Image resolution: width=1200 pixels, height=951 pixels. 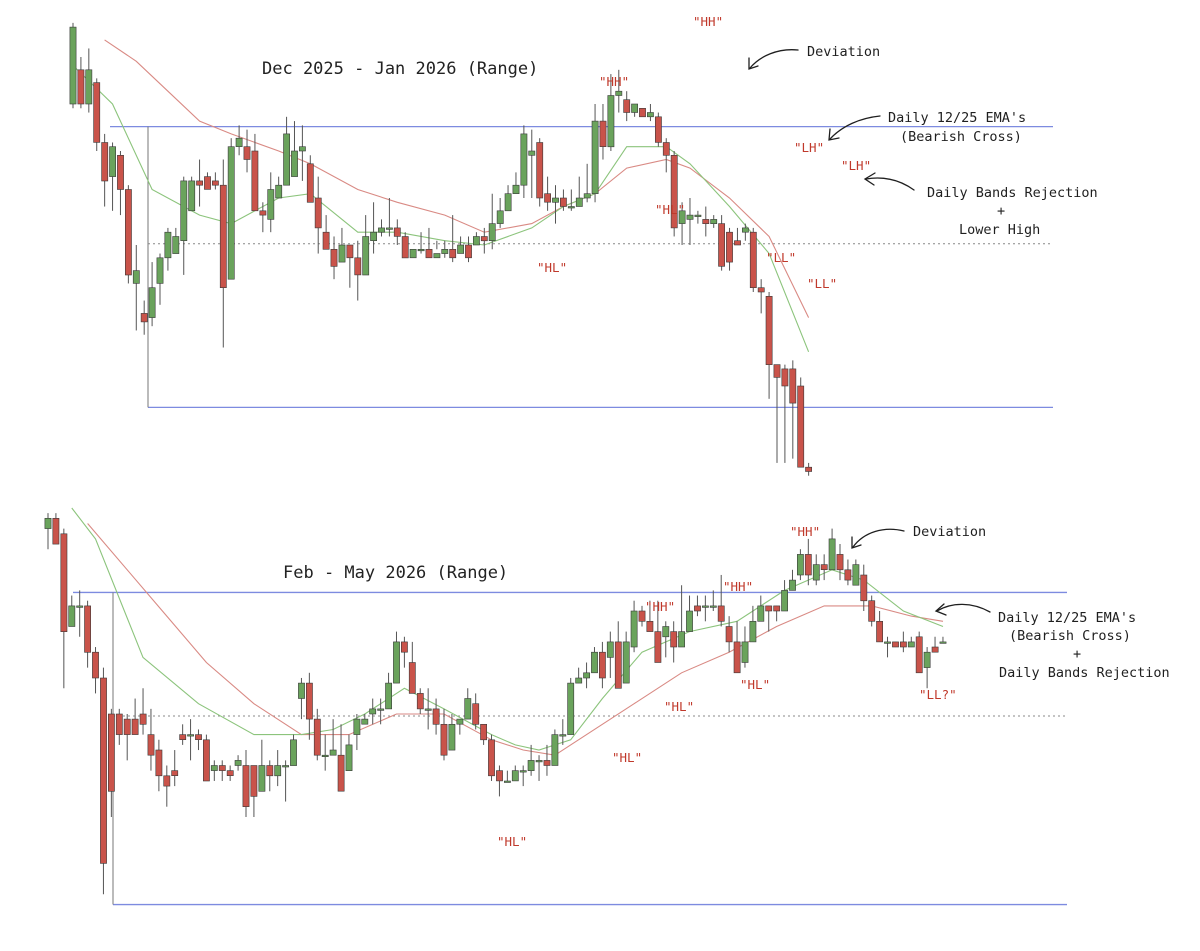 I want to click on arrow-deviation-top, so click(x=774, y=59).